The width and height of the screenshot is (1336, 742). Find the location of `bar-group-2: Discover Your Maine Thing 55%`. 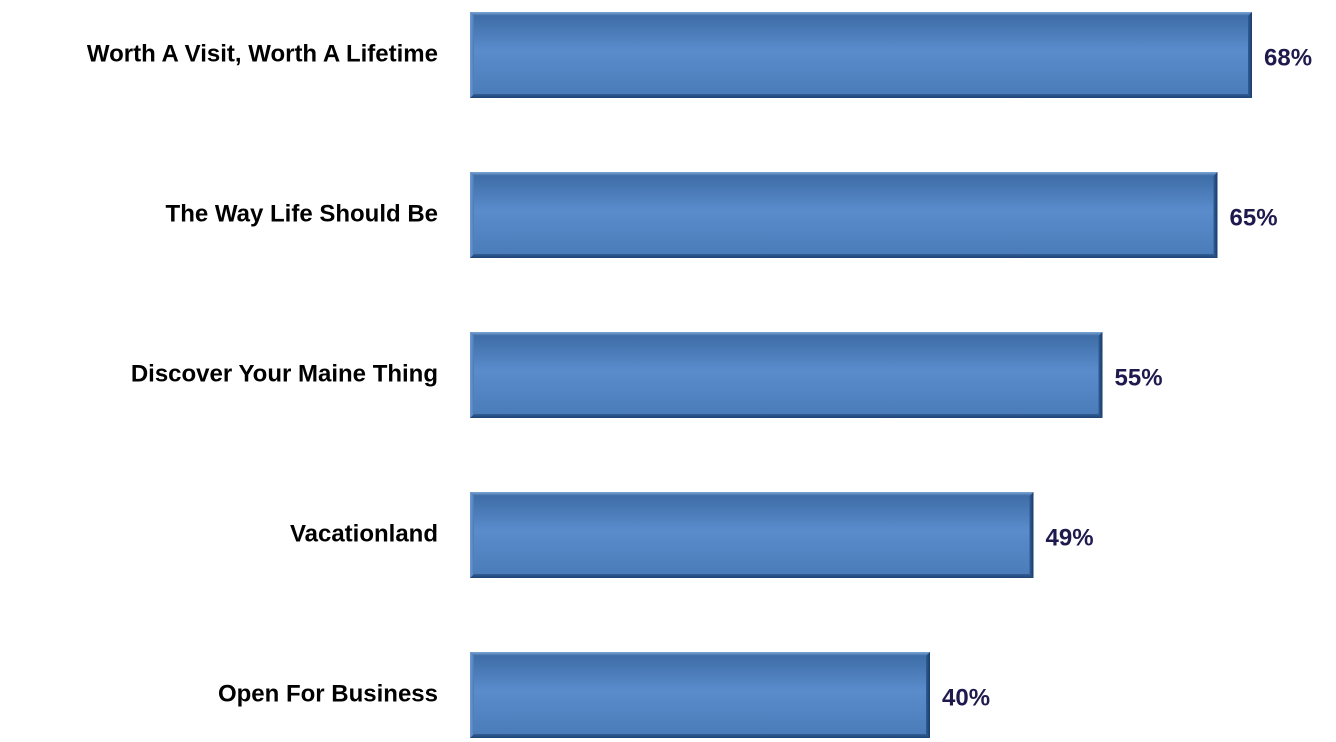

bar-group-2: Discover Your Maine Thing 55% is located at coordinates (647, 375).